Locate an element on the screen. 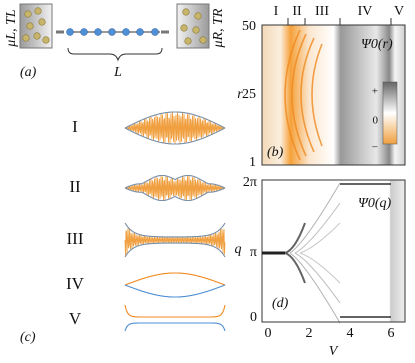 The height and width of the screenshot is (363, 415). panel-label: (a) is located at coordinates (28, 72).